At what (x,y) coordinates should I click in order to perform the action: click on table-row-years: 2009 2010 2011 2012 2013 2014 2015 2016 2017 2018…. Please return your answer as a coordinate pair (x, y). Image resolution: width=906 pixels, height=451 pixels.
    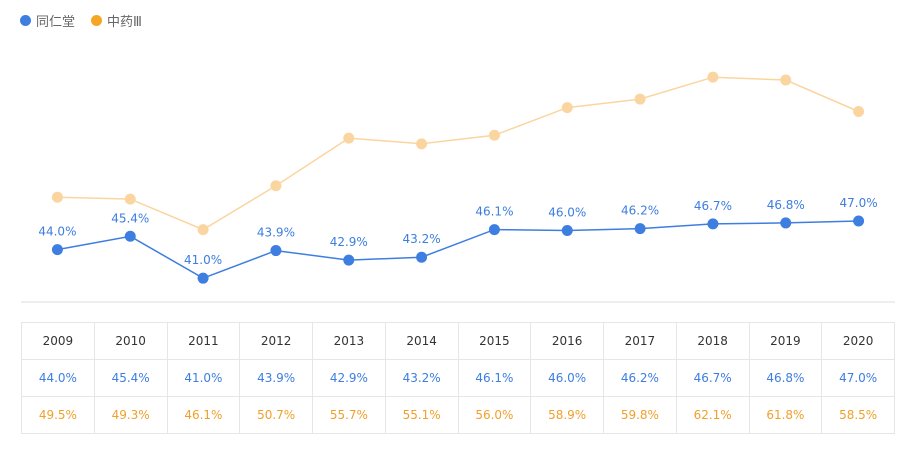
    Looking at the image, I should click on (458, 341).